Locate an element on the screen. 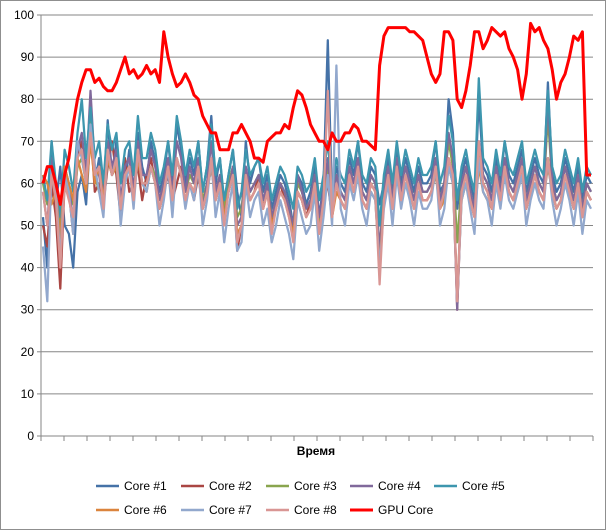  legend-item: GPU Core is located at coordinates (392, 510).